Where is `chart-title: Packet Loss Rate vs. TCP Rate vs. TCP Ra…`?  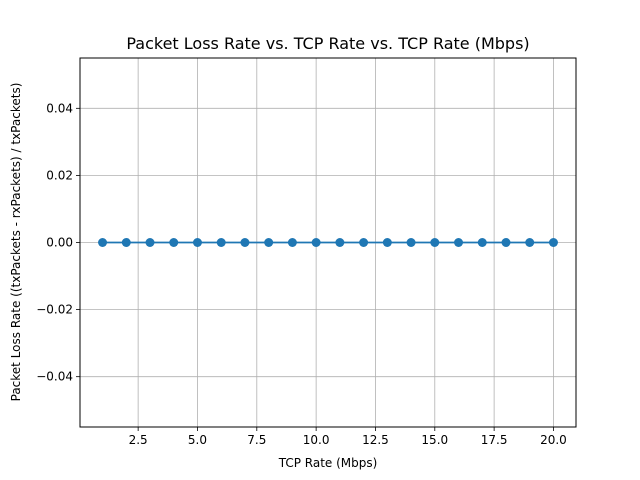
chart-title: Packet Loss Rate vs. TCP Rate vs. TCP Ra… is located at coordinates (327, 43).